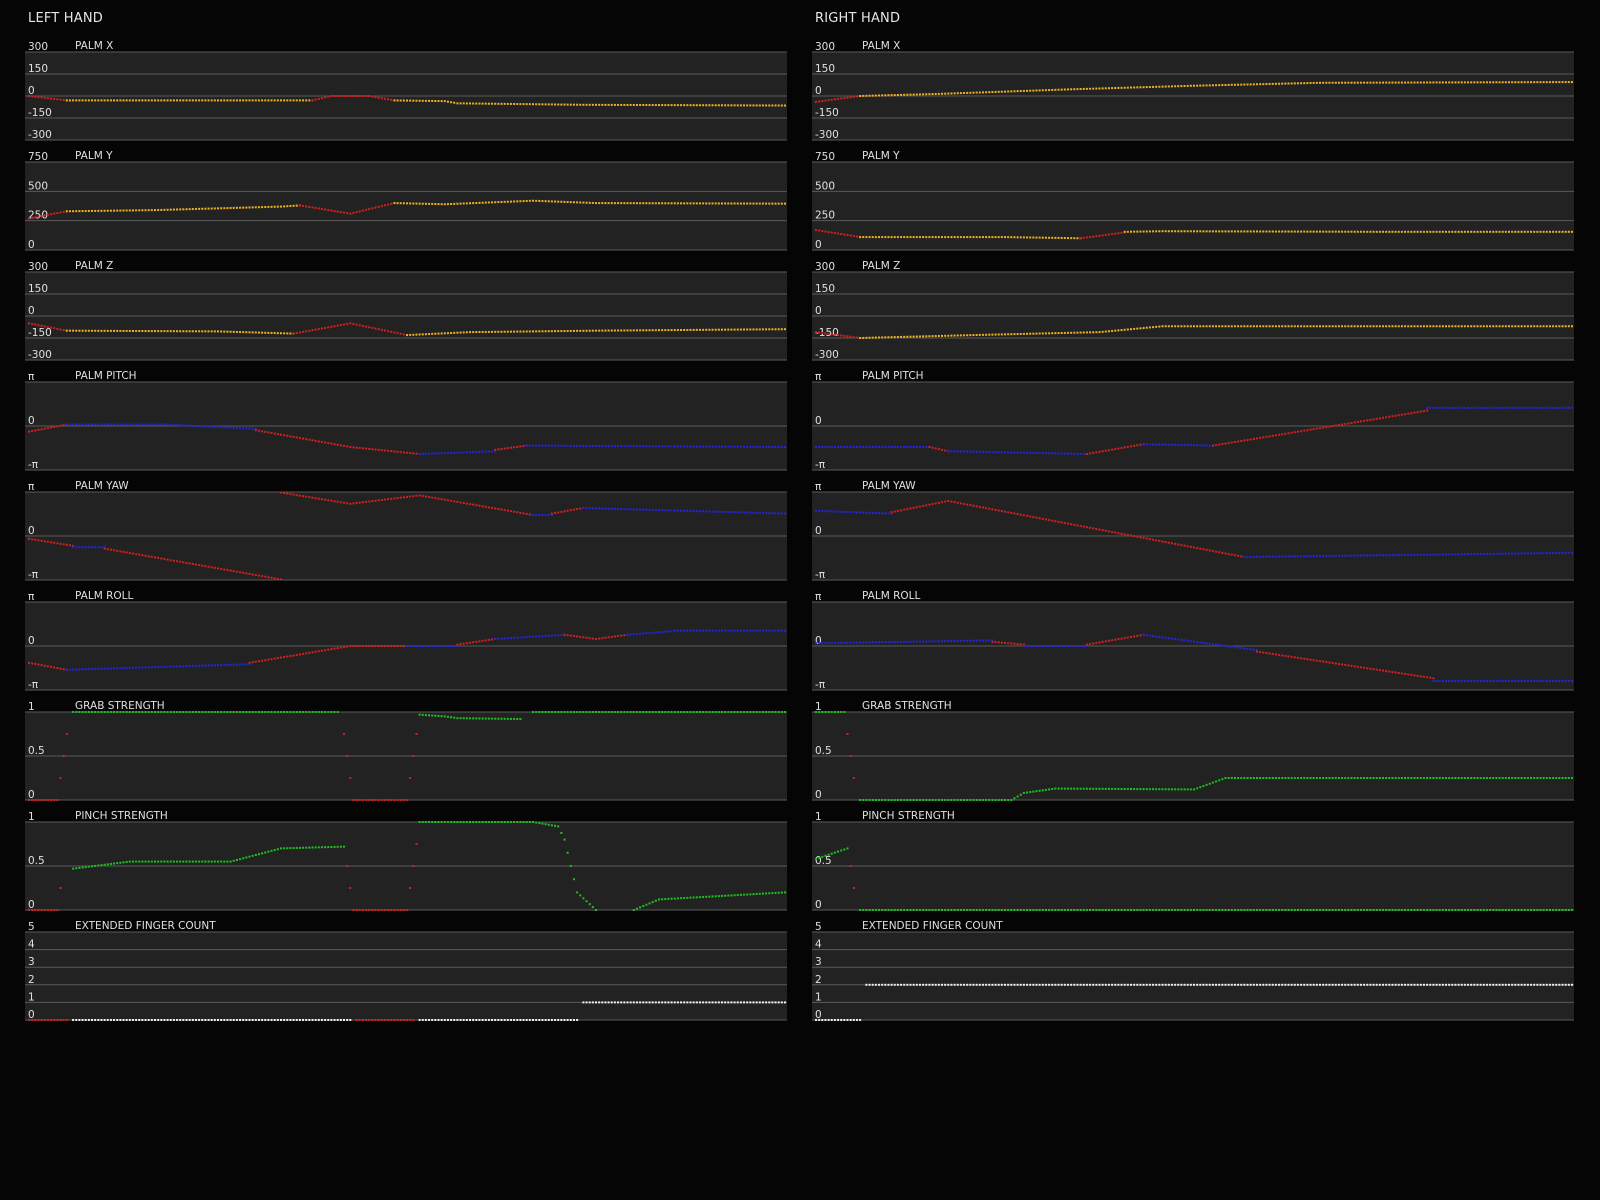 Image resolution: width=1600 pixels, height=1200 pixels. I want to click on right-tick-label: 1, so click(818, 817).